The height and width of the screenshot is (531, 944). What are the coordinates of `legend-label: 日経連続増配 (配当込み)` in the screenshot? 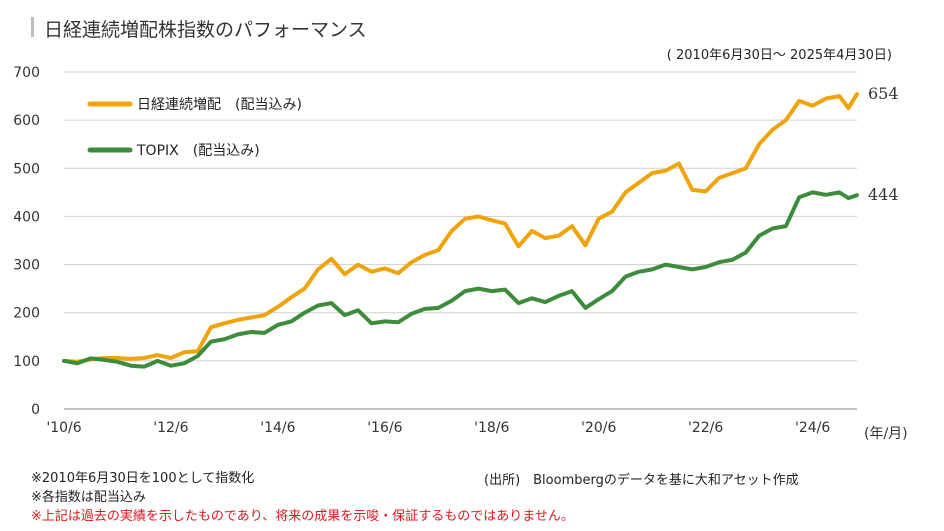 It's located at (219, 104).